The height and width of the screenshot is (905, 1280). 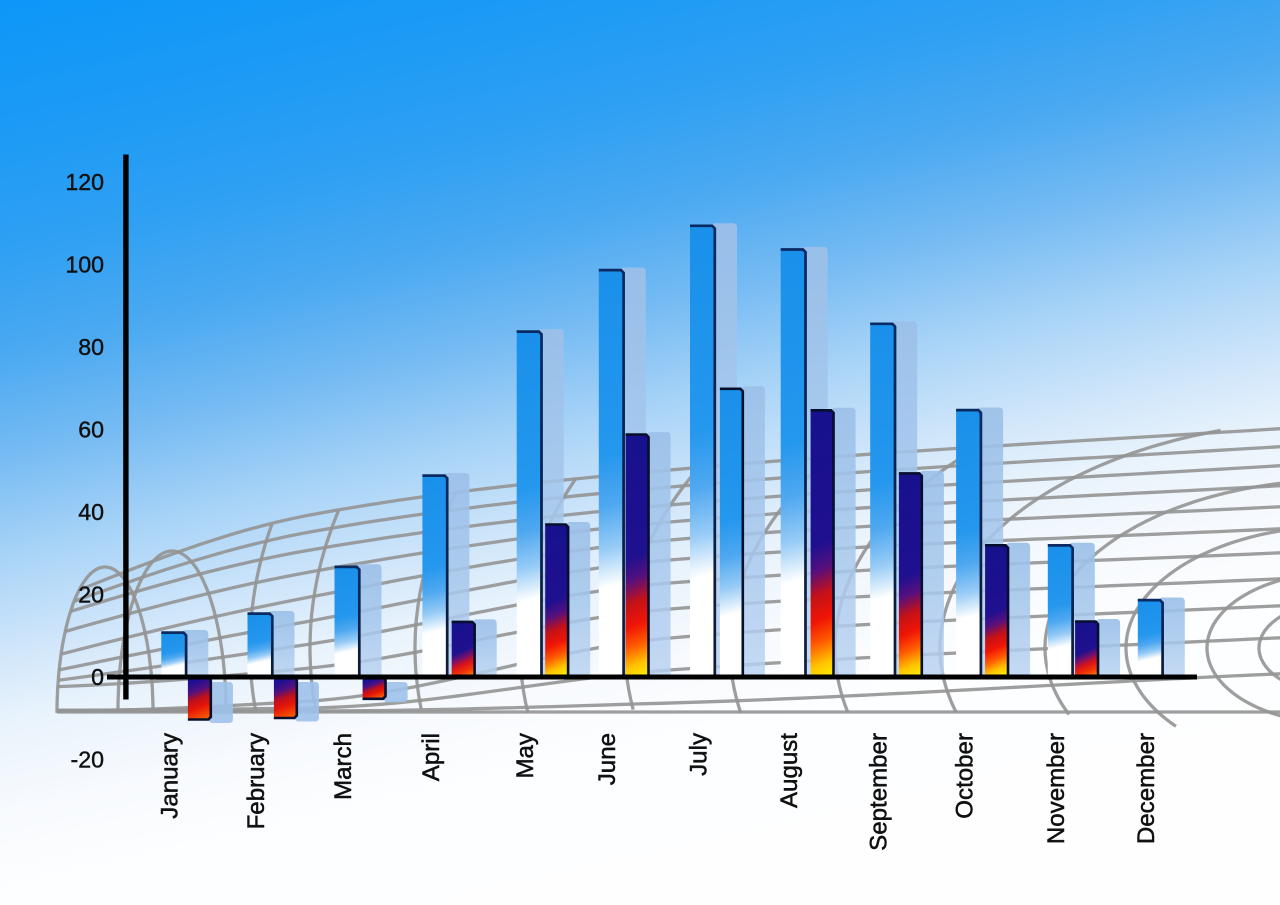 I want to click on svg-text: 20, so click(x=91, y=595).